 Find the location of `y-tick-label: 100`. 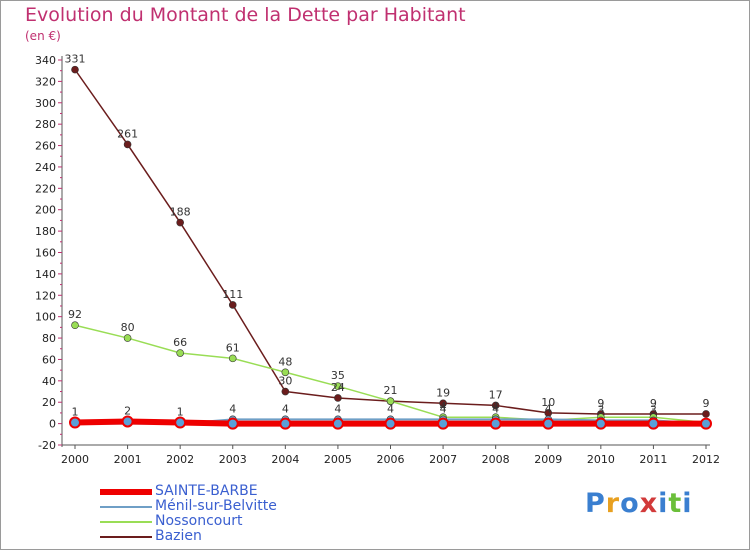

y-tick-label: 100 is located at coordinates (45, 317).